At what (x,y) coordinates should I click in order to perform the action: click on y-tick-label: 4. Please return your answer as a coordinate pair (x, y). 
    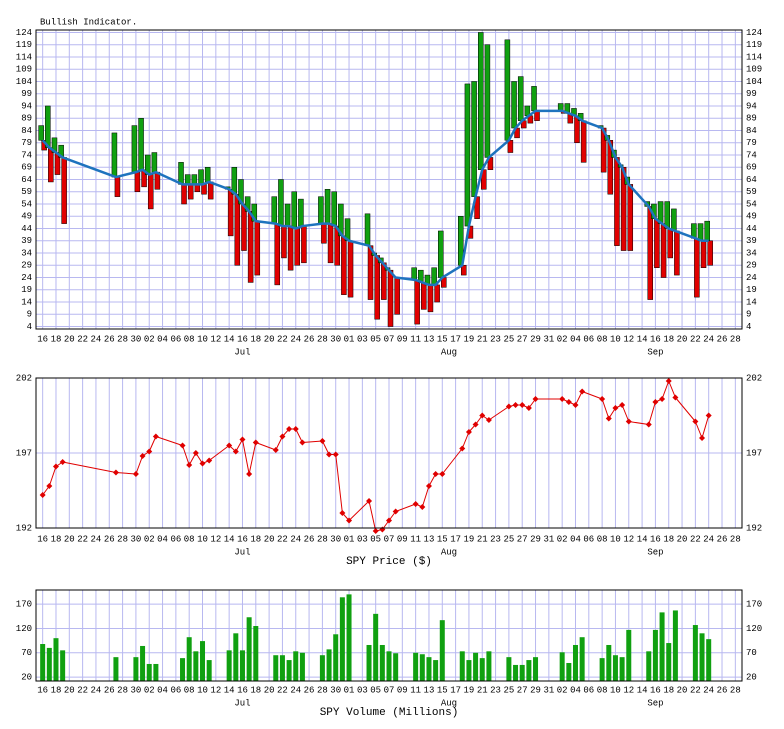
    Looking at the image, I should click on (29, 327).